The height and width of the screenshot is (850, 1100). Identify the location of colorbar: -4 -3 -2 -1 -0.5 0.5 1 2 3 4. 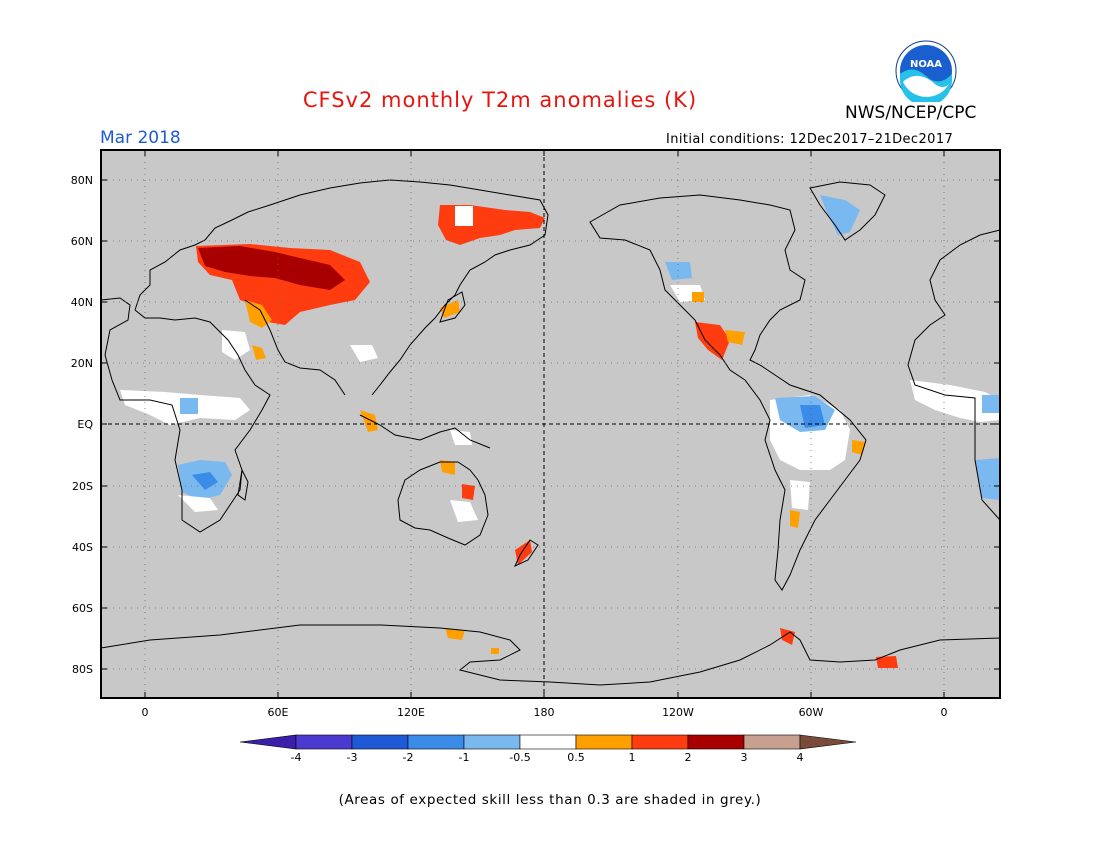
(548, 749).